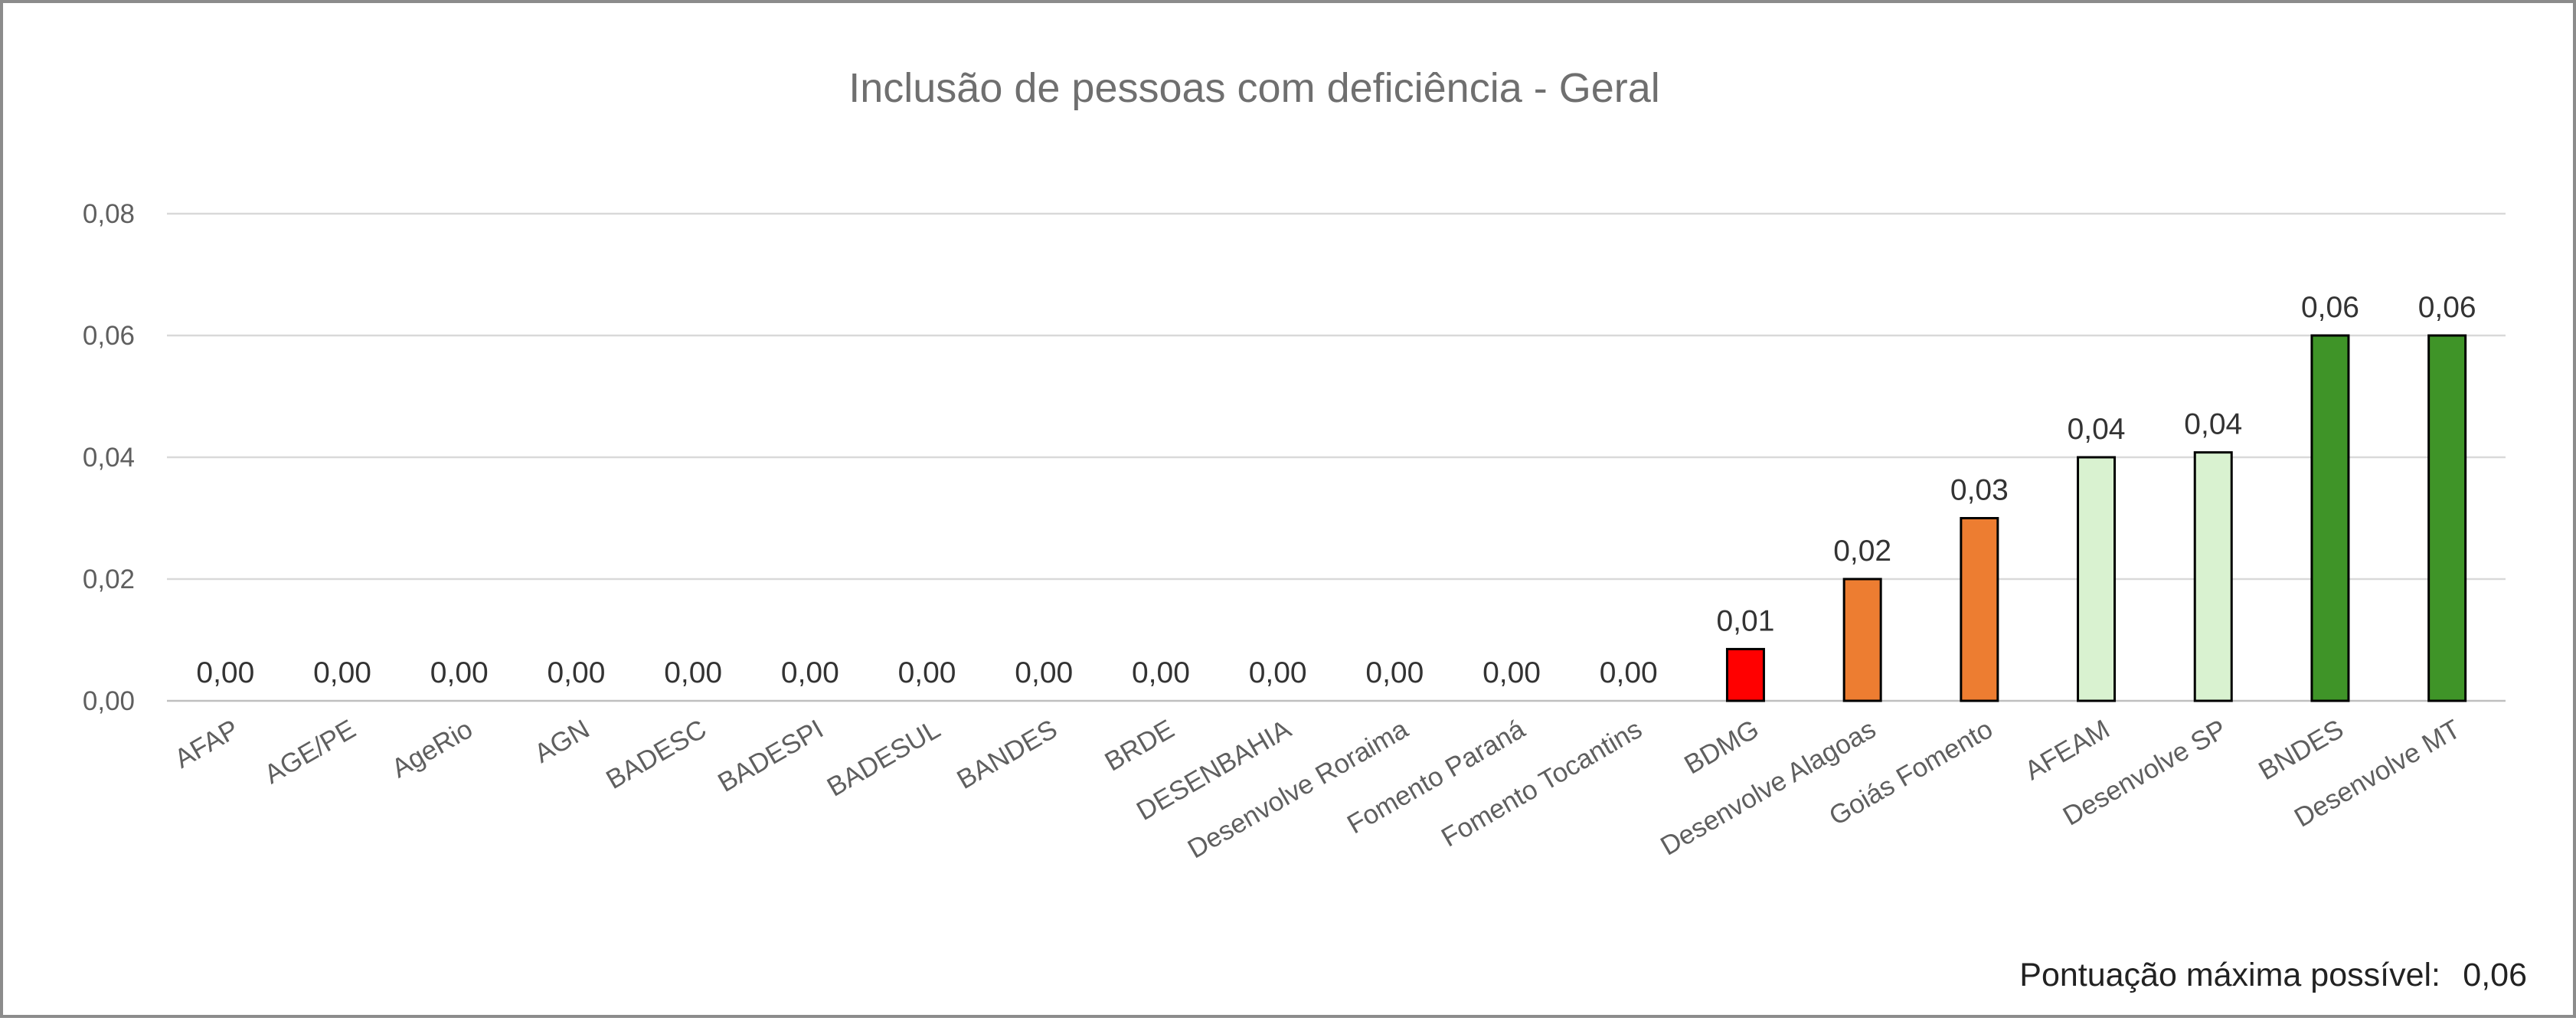 The height and width of the screenshot is (1021, 2576). What do you see at coordinates (1862, 551) in the screenshot?
I see `data-label: 0,02` at bounding box center [1862, 551].